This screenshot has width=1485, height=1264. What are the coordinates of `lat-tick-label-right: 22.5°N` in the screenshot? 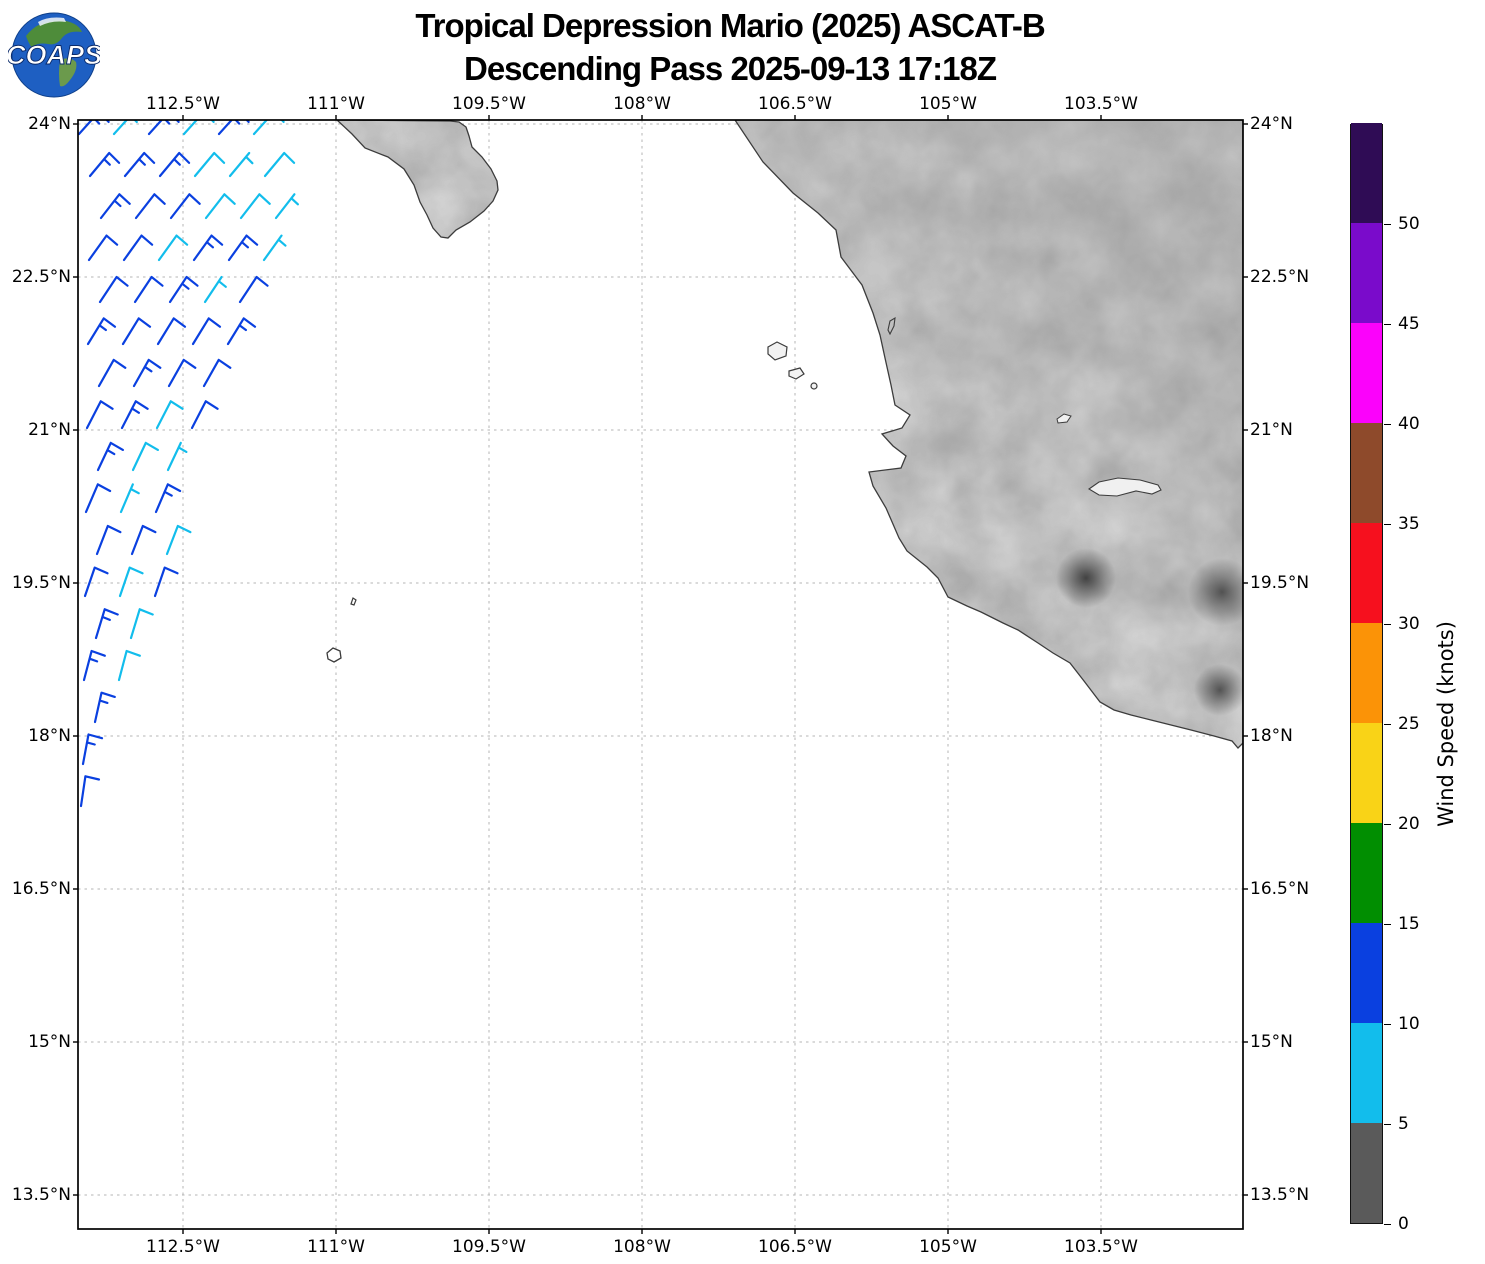 It's located at (1280, 277).